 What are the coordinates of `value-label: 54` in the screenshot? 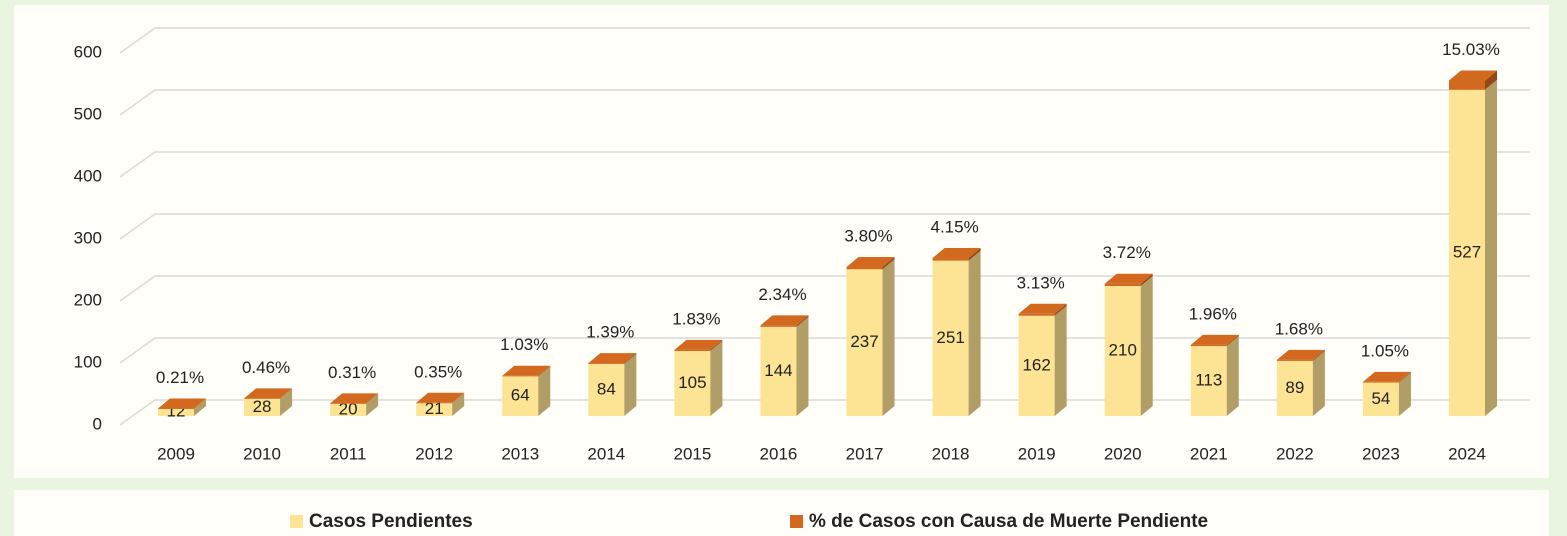 It's located at (1380, 398).